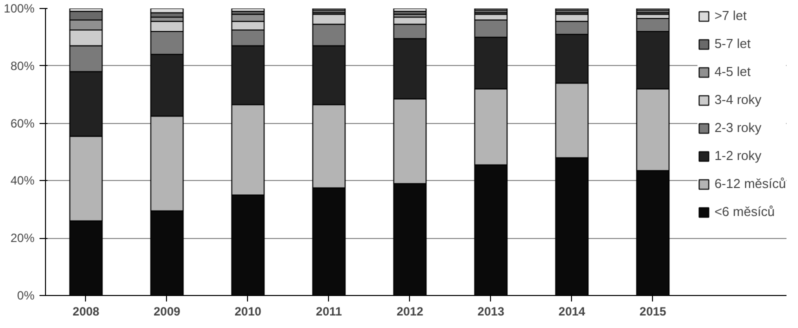 Image resolution: width=798 pixels, height=328 pixels. I want to click on legend-label: 4-5 let, so click(732, 71).